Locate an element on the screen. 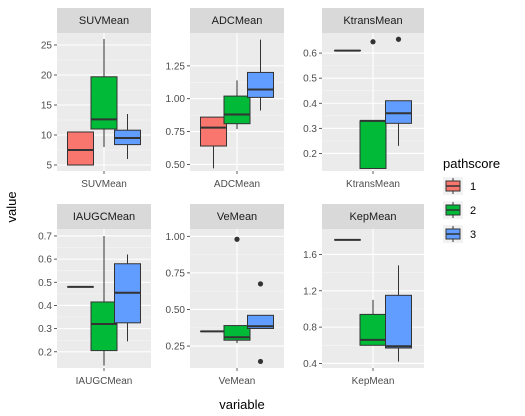  legend-label-2: 2 is located at coordinates (473, 211).